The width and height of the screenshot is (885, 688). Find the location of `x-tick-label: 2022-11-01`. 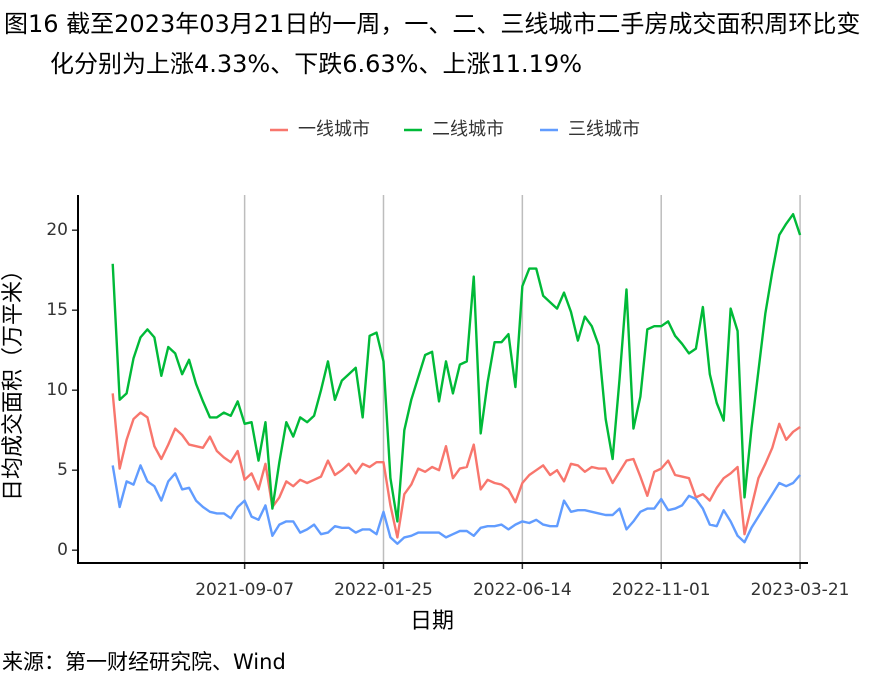

x-tick-label: 2022-11-01 is located at coordinates (661, 590).